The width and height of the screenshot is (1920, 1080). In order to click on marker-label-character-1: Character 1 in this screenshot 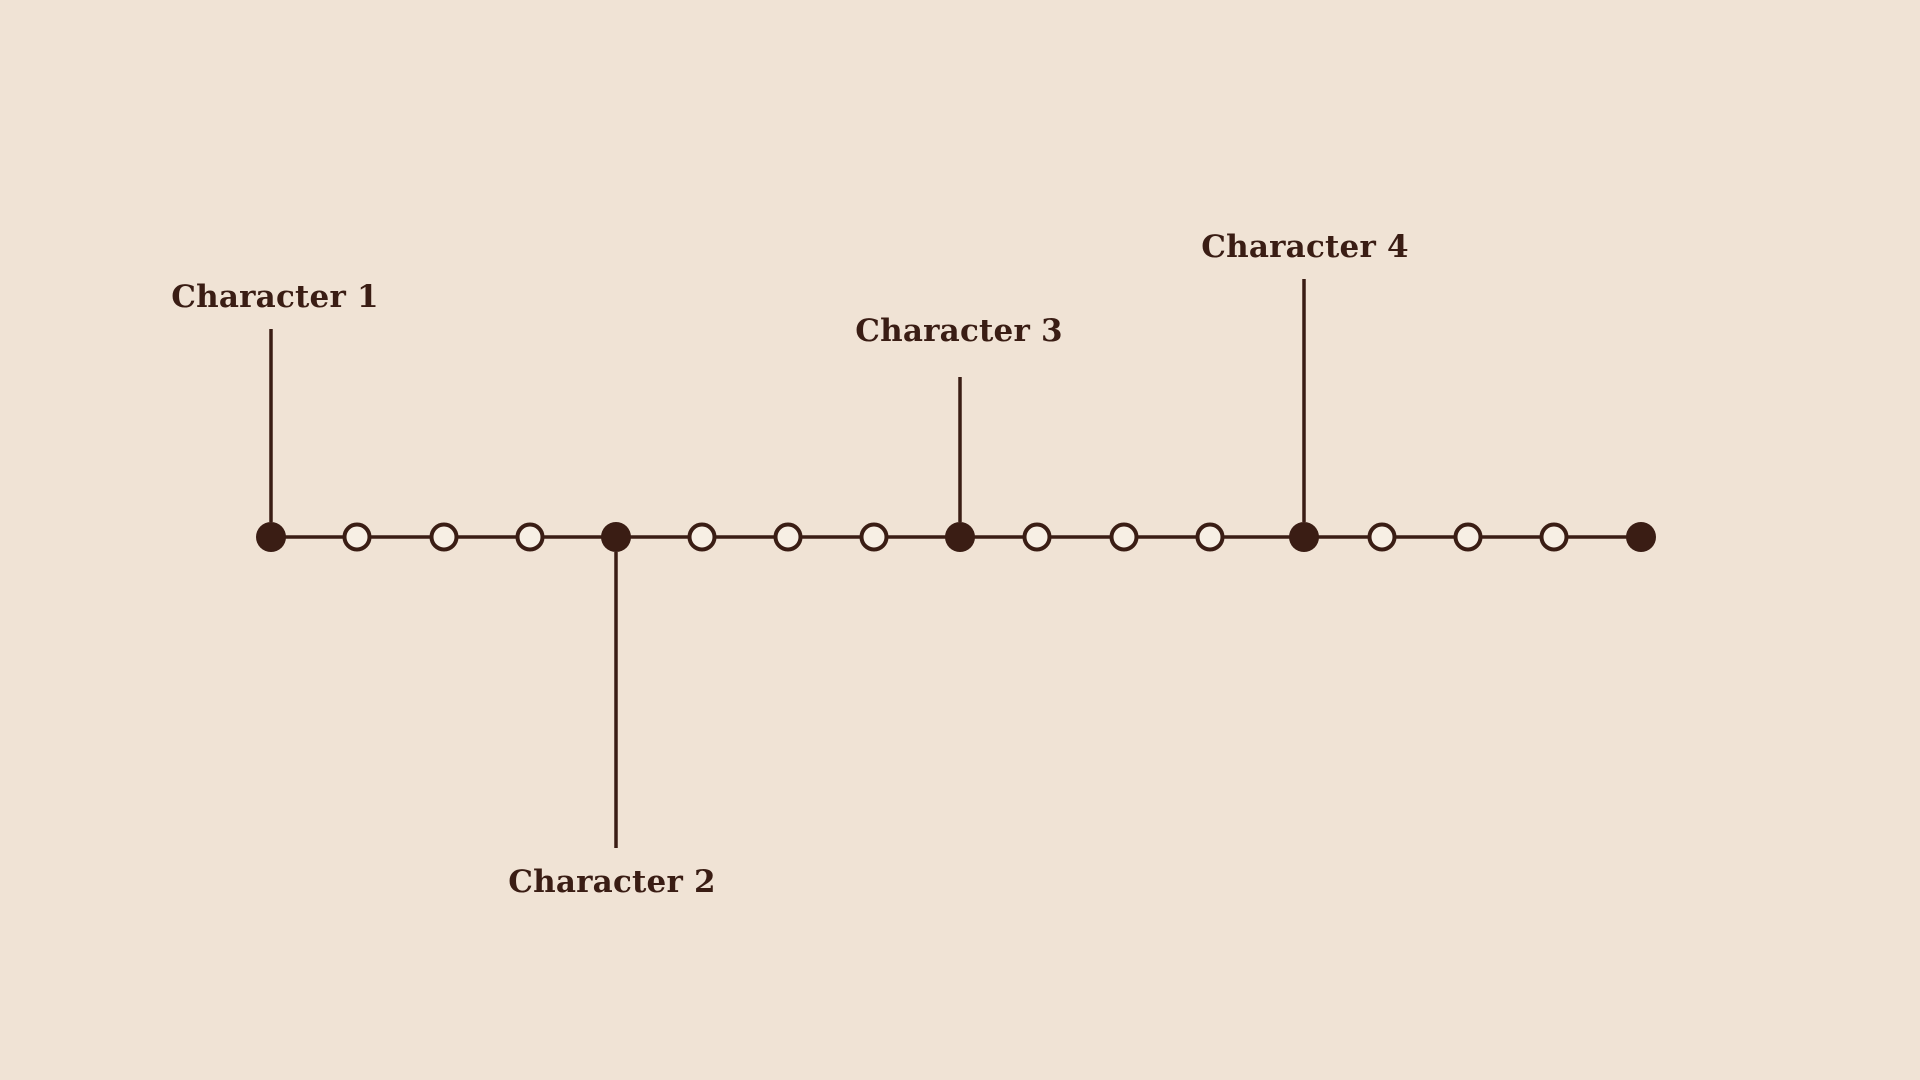, I will do `click(275, 297)`.